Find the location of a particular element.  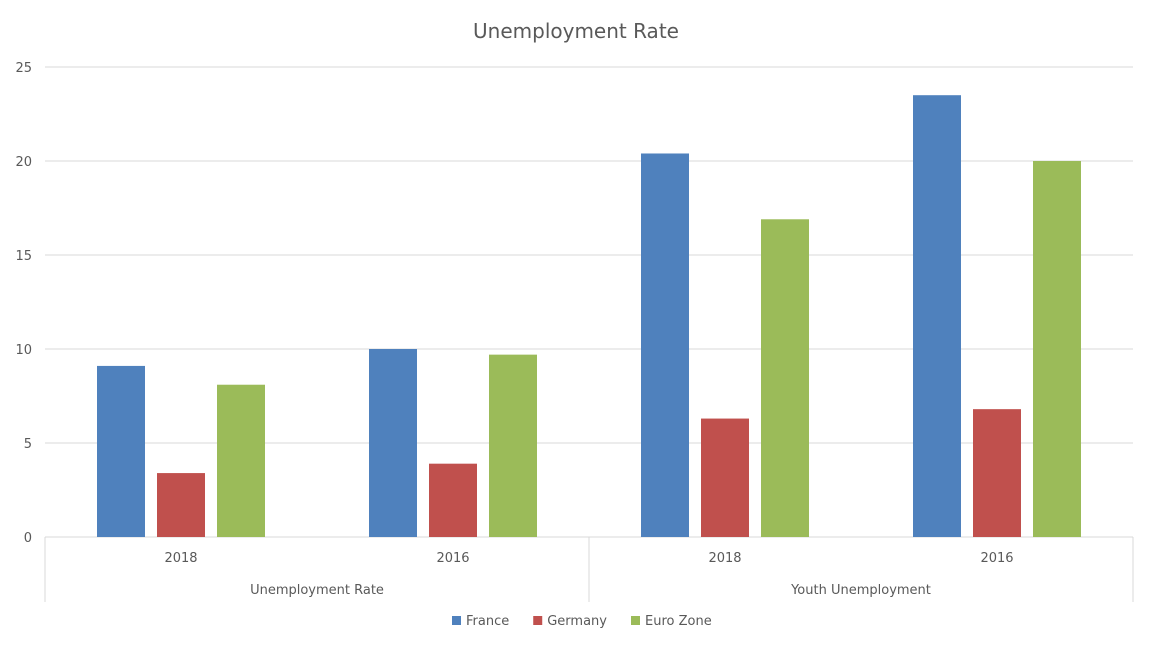

legend: France Germany Euro Zone is located at coordinates (582, 621).